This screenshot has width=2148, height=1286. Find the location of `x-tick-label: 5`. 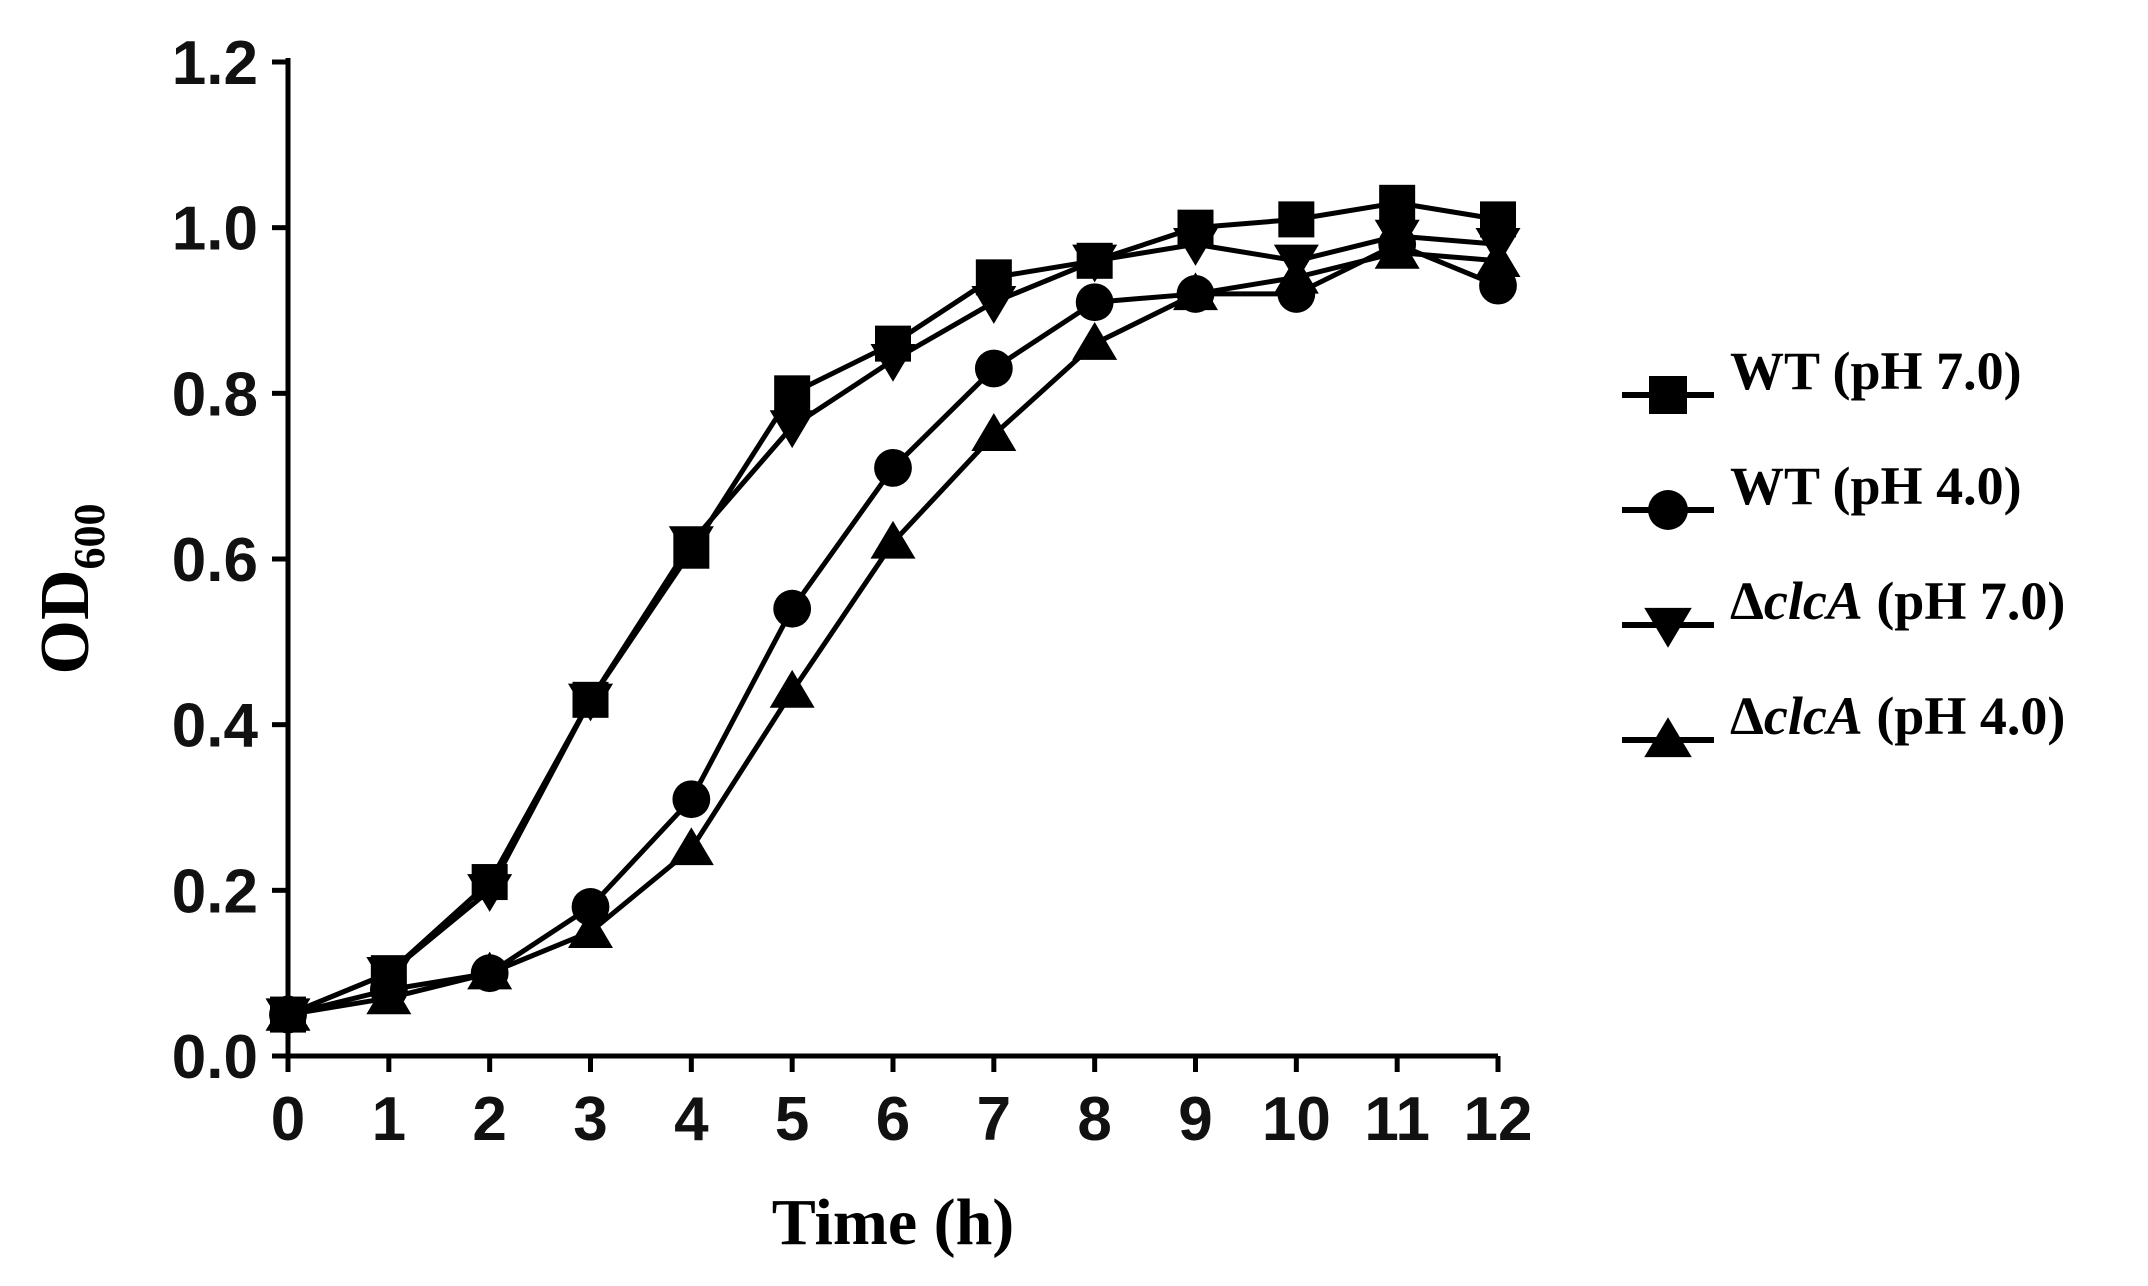

x-tick-label: 5 is located at coordinates (792, 1119).